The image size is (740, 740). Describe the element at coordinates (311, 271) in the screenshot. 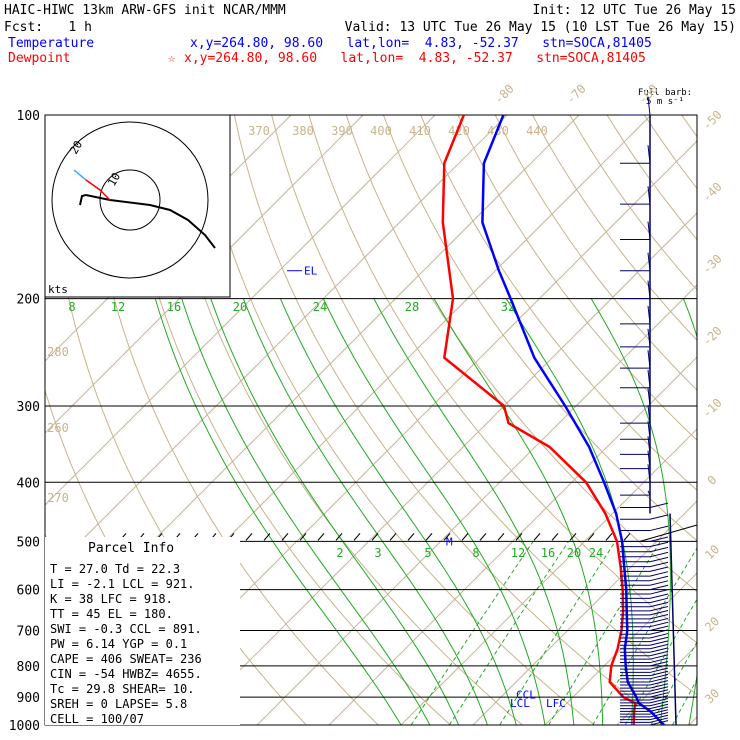

I see `el-label: EL` at that location.